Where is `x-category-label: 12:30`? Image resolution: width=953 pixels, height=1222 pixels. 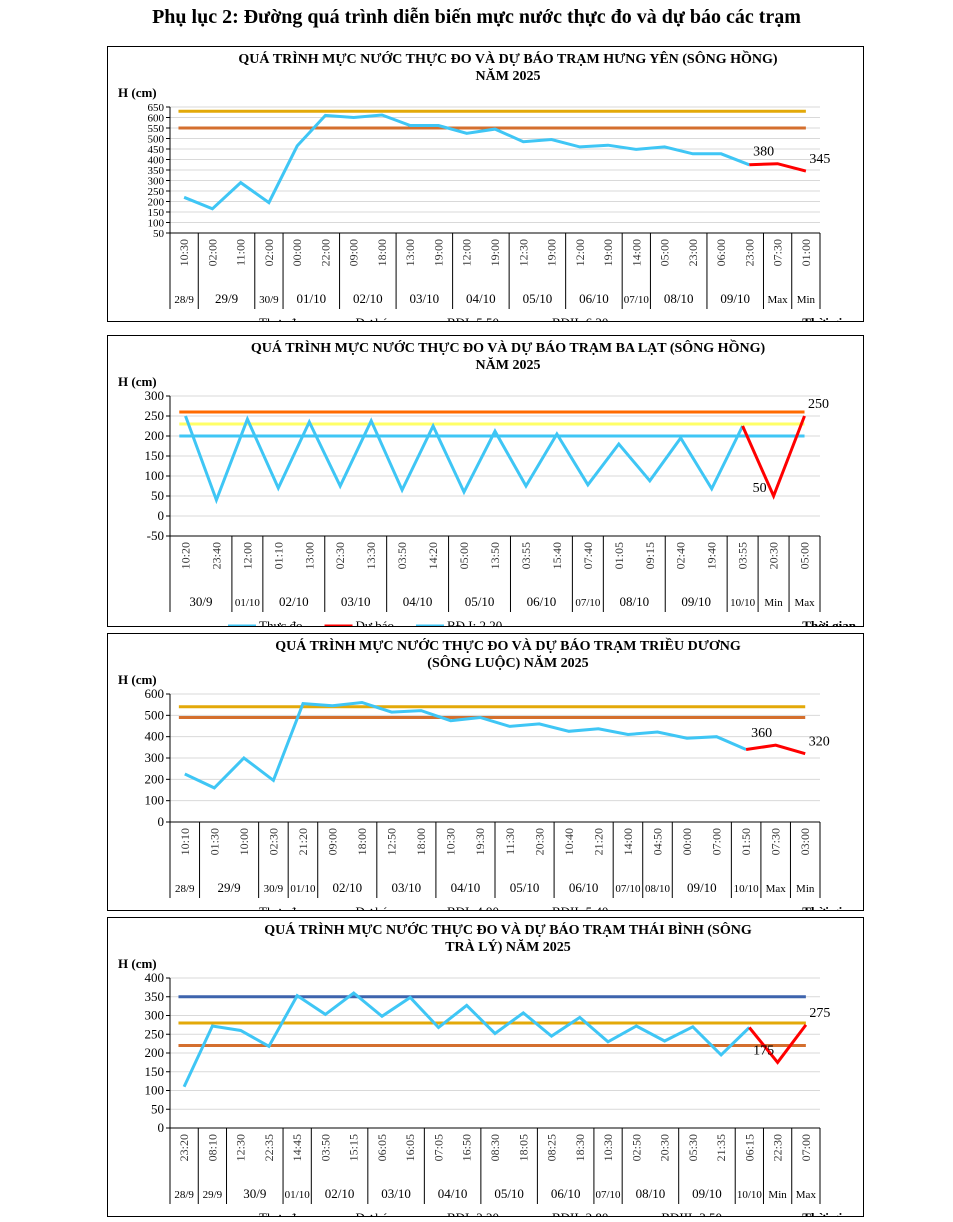 x-category-label: 12:30 is located at coordinates (241, 1147).